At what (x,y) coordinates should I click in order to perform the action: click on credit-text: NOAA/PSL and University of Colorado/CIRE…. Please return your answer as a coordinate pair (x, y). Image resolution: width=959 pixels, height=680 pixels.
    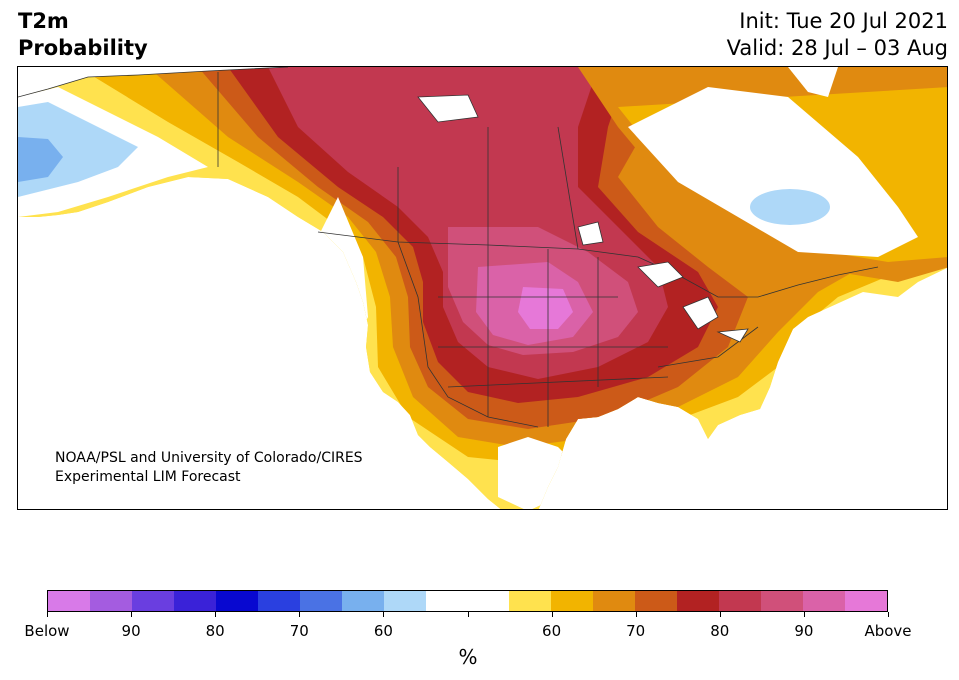
    Looking at the image, I should click on (209, 468).